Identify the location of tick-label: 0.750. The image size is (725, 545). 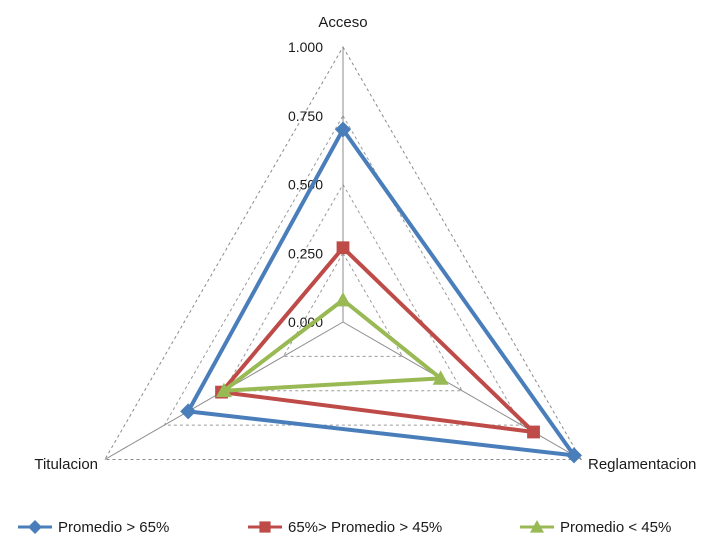
(305, 116).